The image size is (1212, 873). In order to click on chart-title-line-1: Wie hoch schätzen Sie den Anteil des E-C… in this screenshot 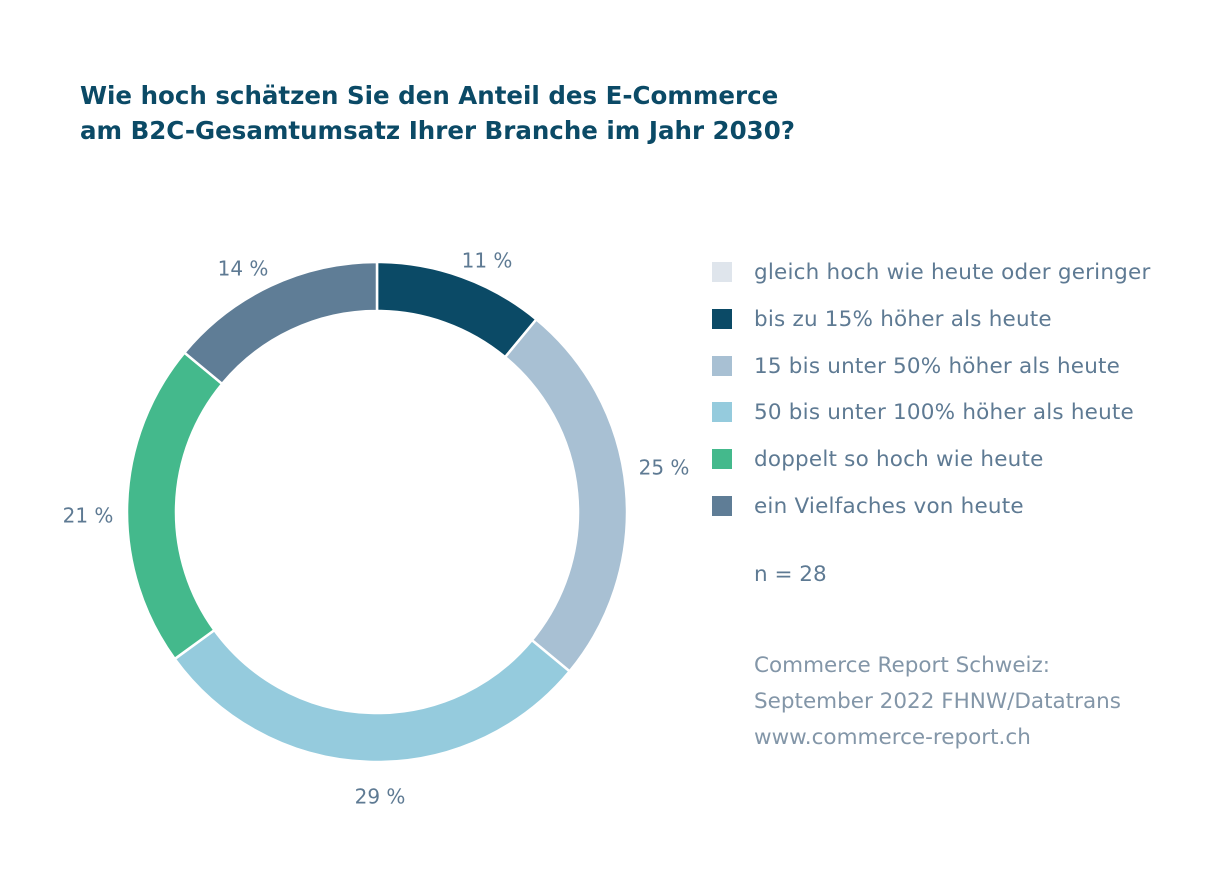, I will do `click(429, 95)`.